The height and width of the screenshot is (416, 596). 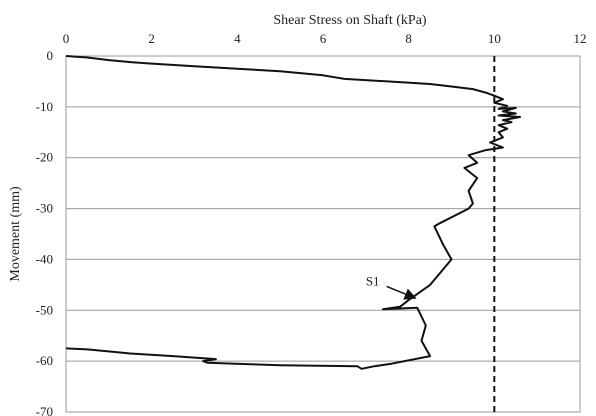 I want to click on x-tick-label: 2, so click(x=151, y=38).